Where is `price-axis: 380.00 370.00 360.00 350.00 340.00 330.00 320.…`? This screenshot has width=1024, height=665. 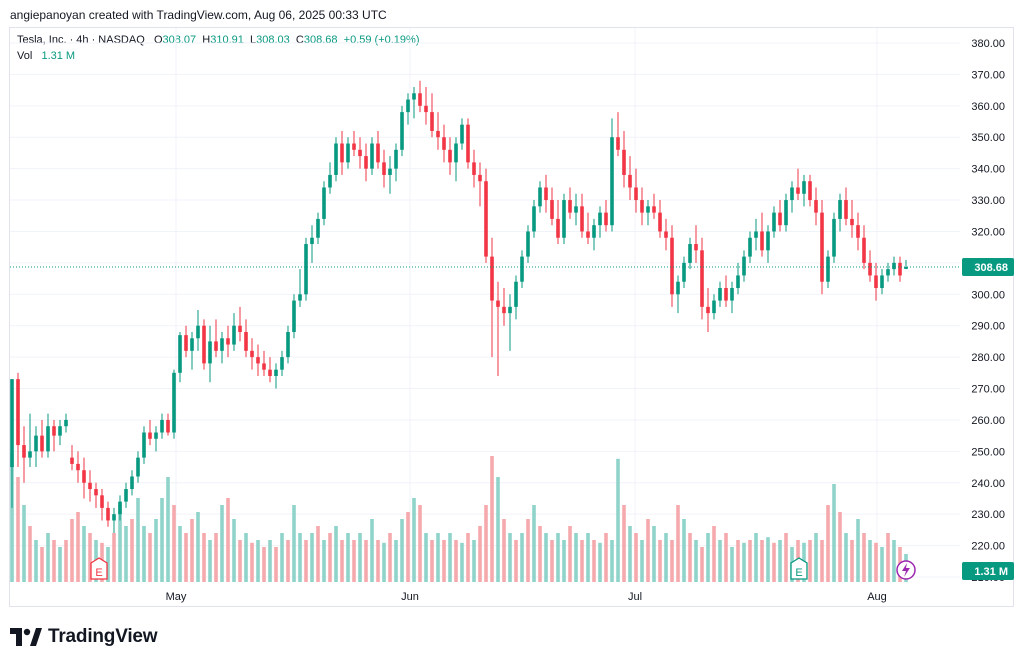 price-axis: 380.00 370.00 360.00 350.00 340.00 330.00 320.… is located at coordinates (988, 311).